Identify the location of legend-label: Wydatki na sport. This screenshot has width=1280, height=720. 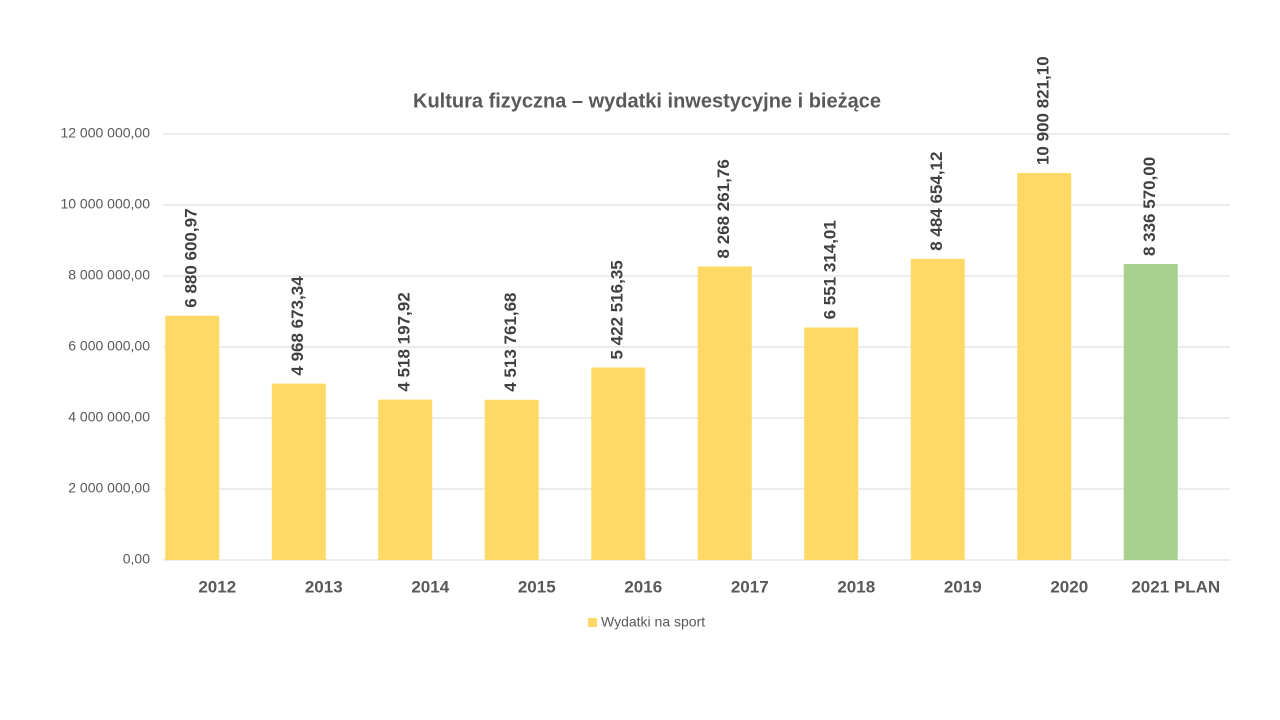
(653, 622).